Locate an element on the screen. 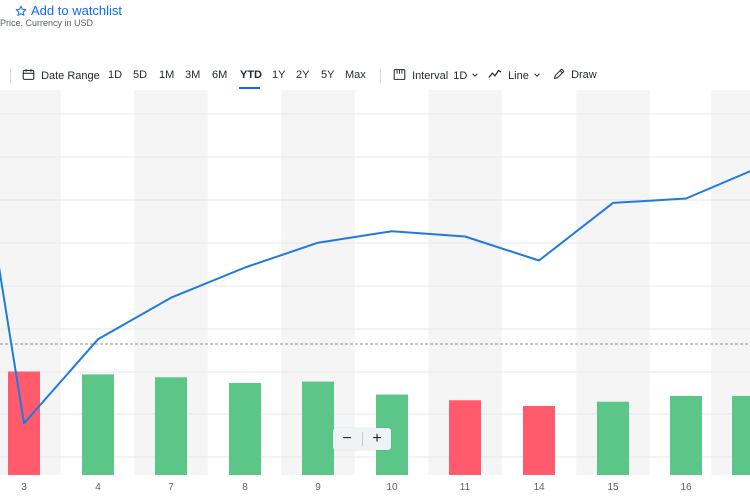  range-5y: 5Y is located at coordinates (328, 75).